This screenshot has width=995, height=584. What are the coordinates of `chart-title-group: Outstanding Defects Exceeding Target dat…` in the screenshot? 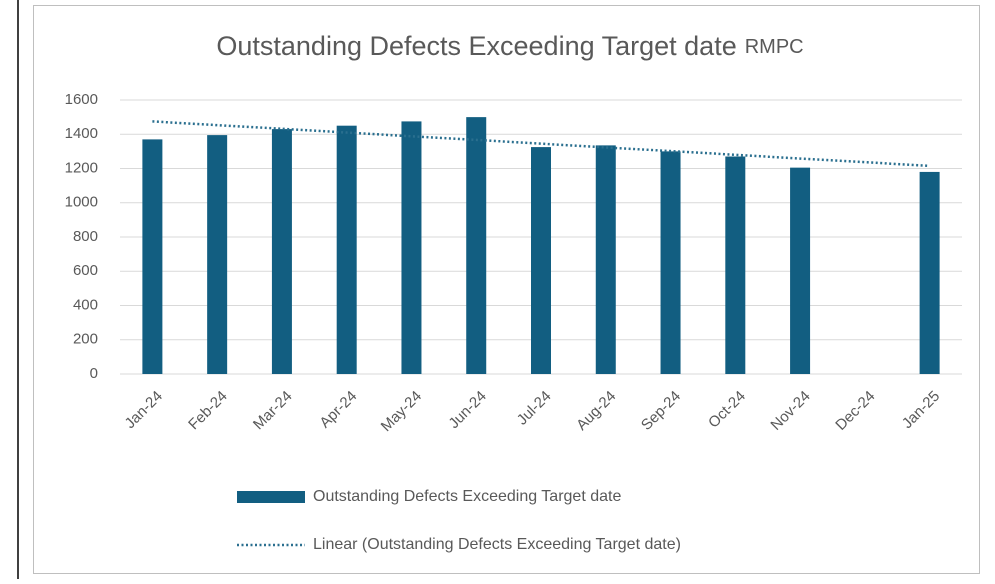 It's located at (509, 46).